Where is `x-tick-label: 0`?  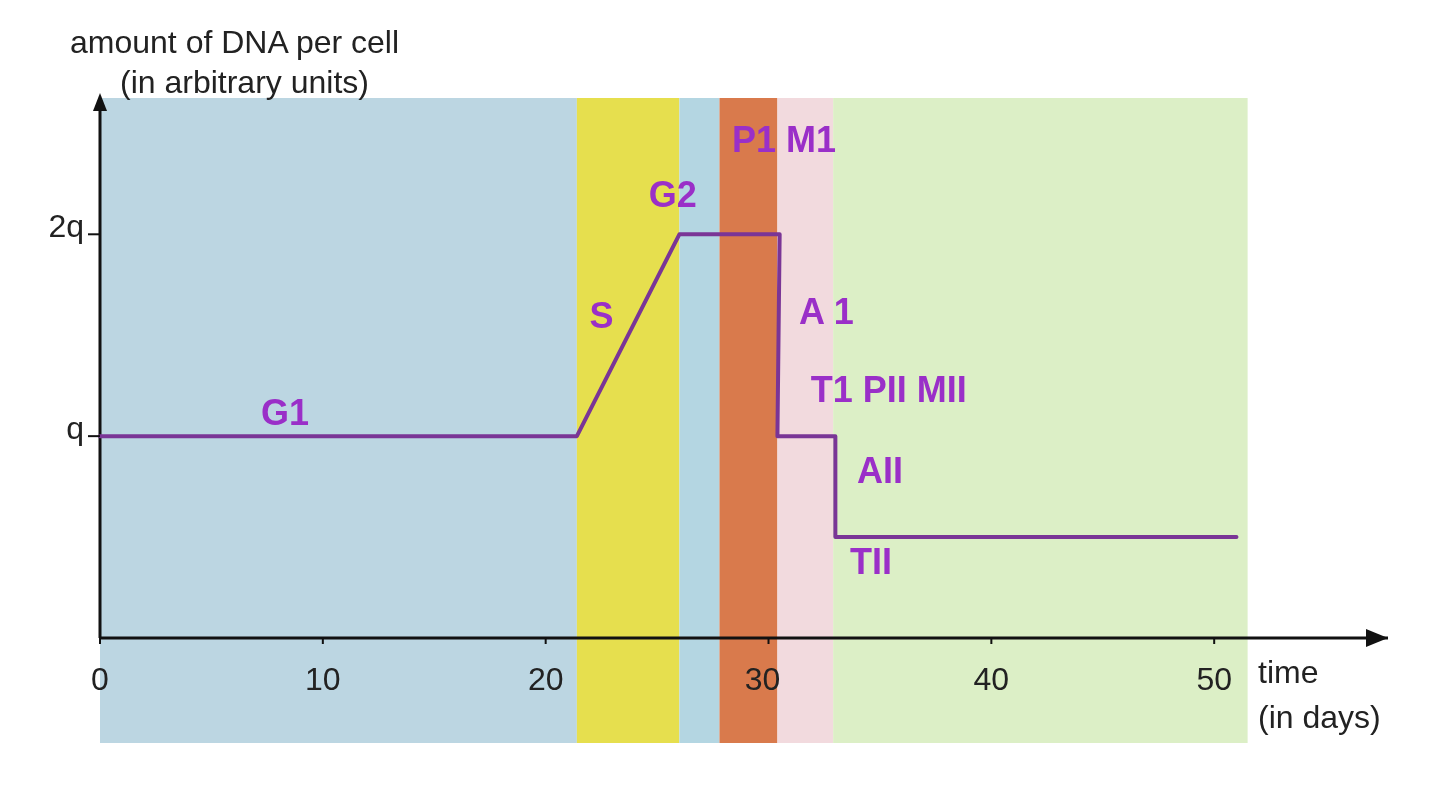 x-tick-label: 0 is located at coordinates (100, 679).